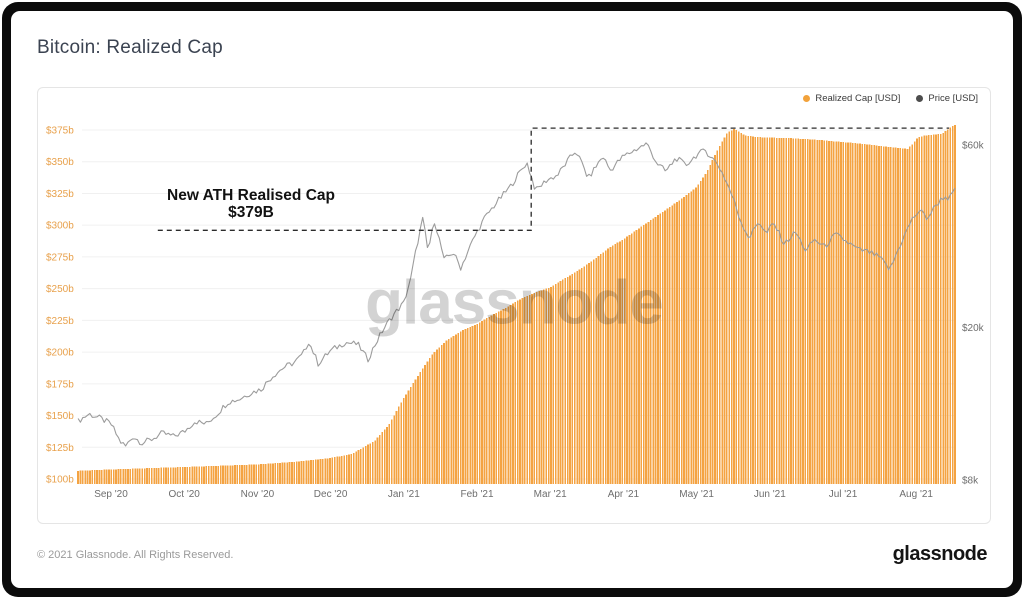 The height and width of the screenshot is (599, 1024). Describe the element at coordinates (111, 494) in the screenshot. I see `x-axis-tick-label: Sep '20` at that location.